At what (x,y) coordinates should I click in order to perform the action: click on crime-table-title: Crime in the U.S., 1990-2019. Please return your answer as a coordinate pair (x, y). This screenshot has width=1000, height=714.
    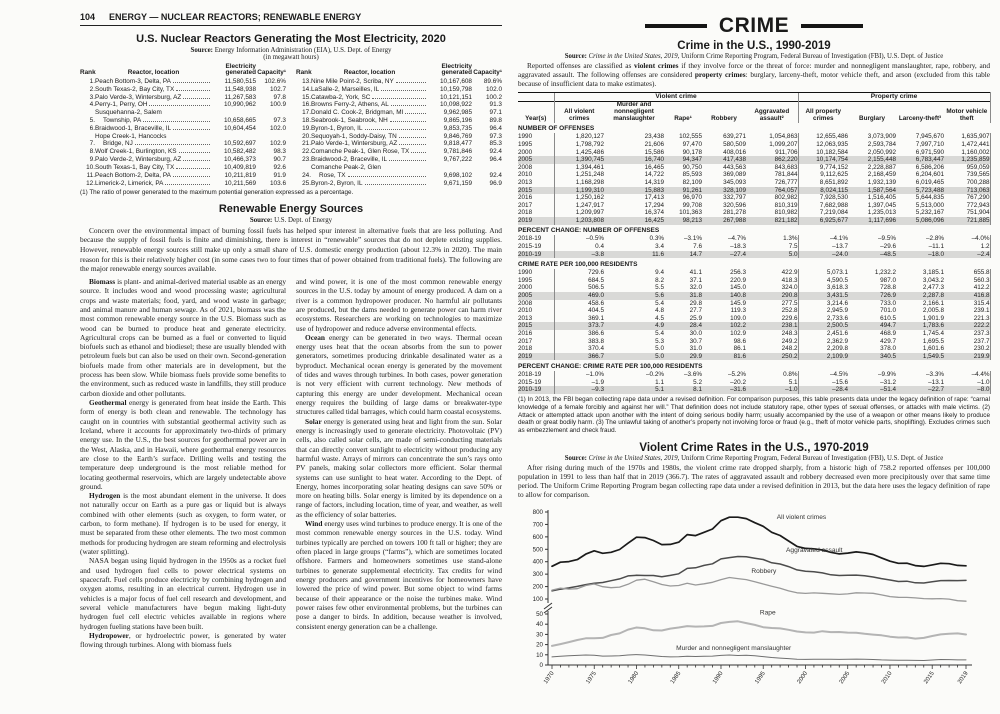
    Looking at the image, I should click on (754, 46).